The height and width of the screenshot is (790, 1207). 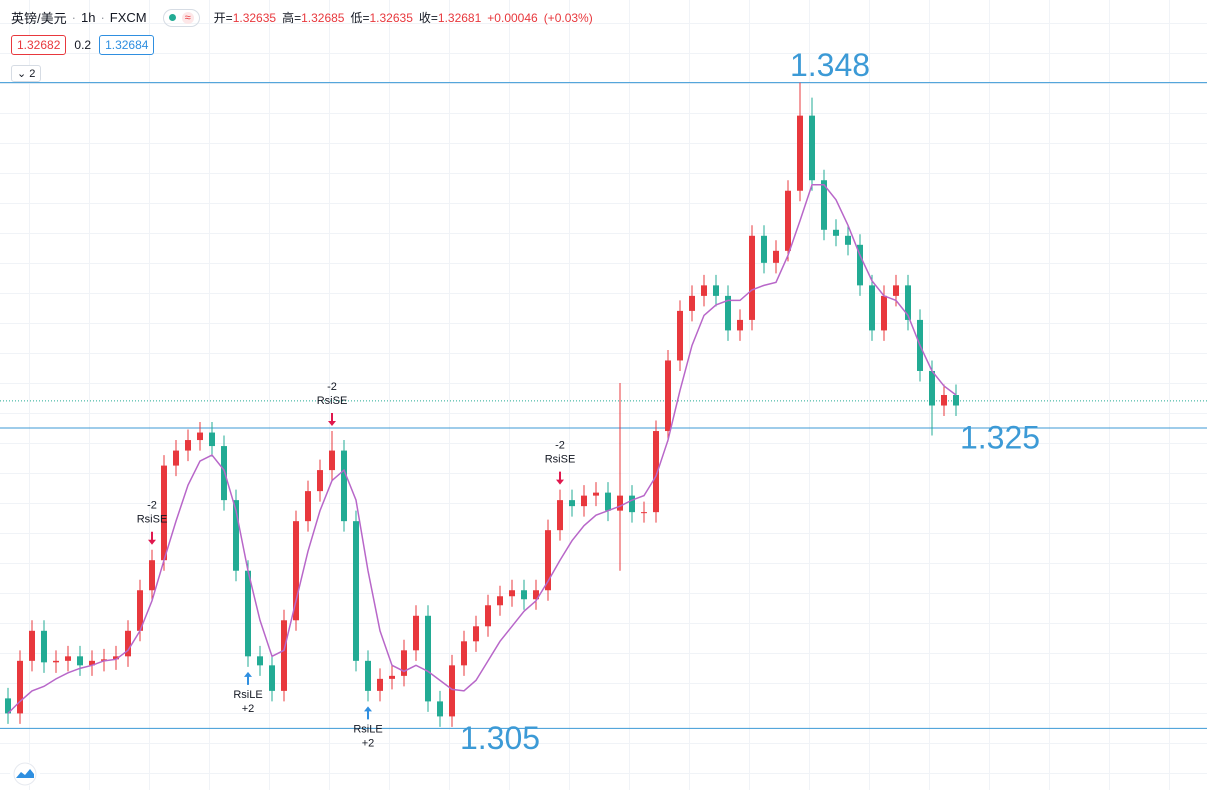 I want to click on sell-button: 1.32682, so click(x=39, y=45).